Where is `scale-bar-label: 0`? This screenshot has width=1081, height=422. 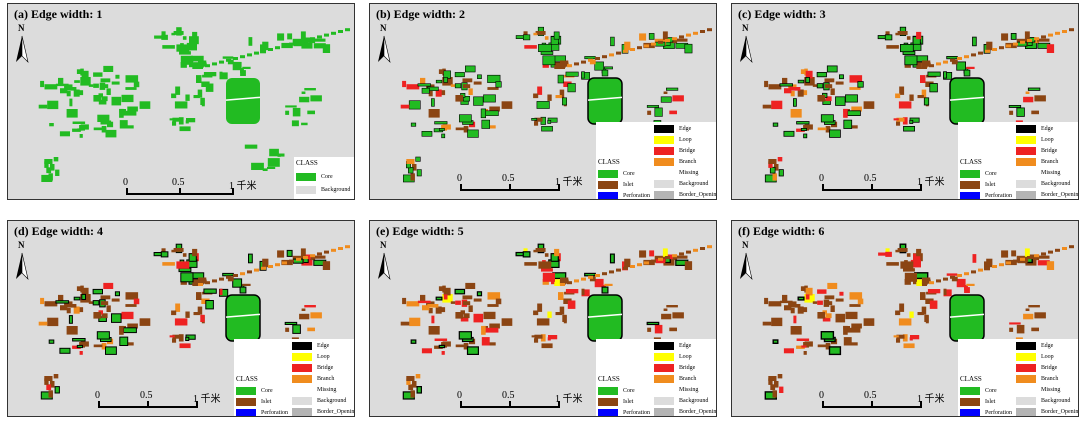 scale-bar-label: 0 is located at coordinates (459, 395).